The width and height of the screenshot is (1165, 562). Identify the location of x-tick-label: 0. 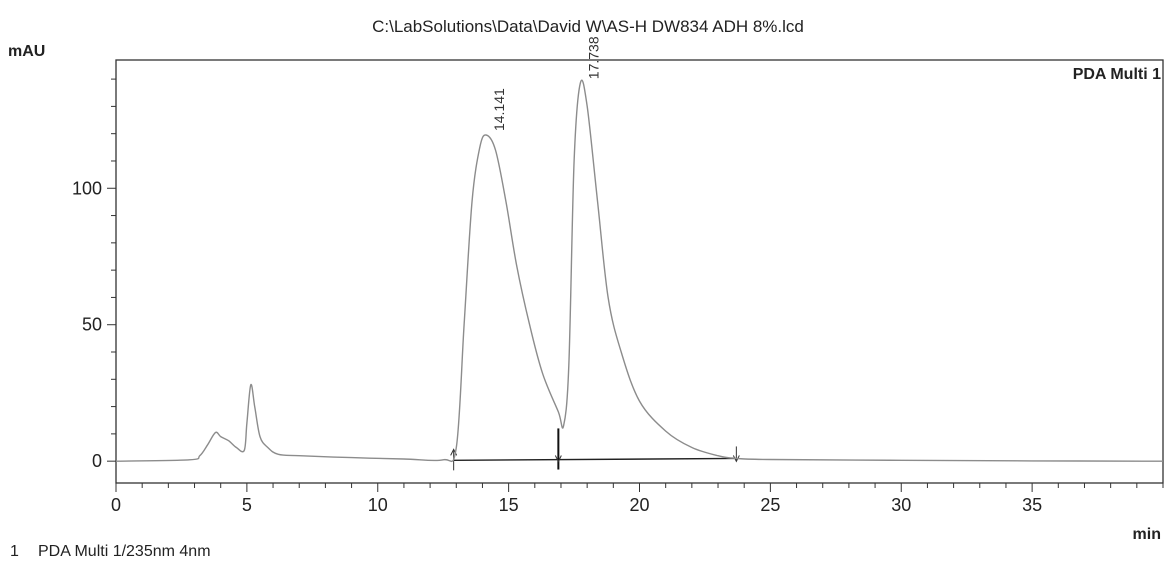
(116, 505).